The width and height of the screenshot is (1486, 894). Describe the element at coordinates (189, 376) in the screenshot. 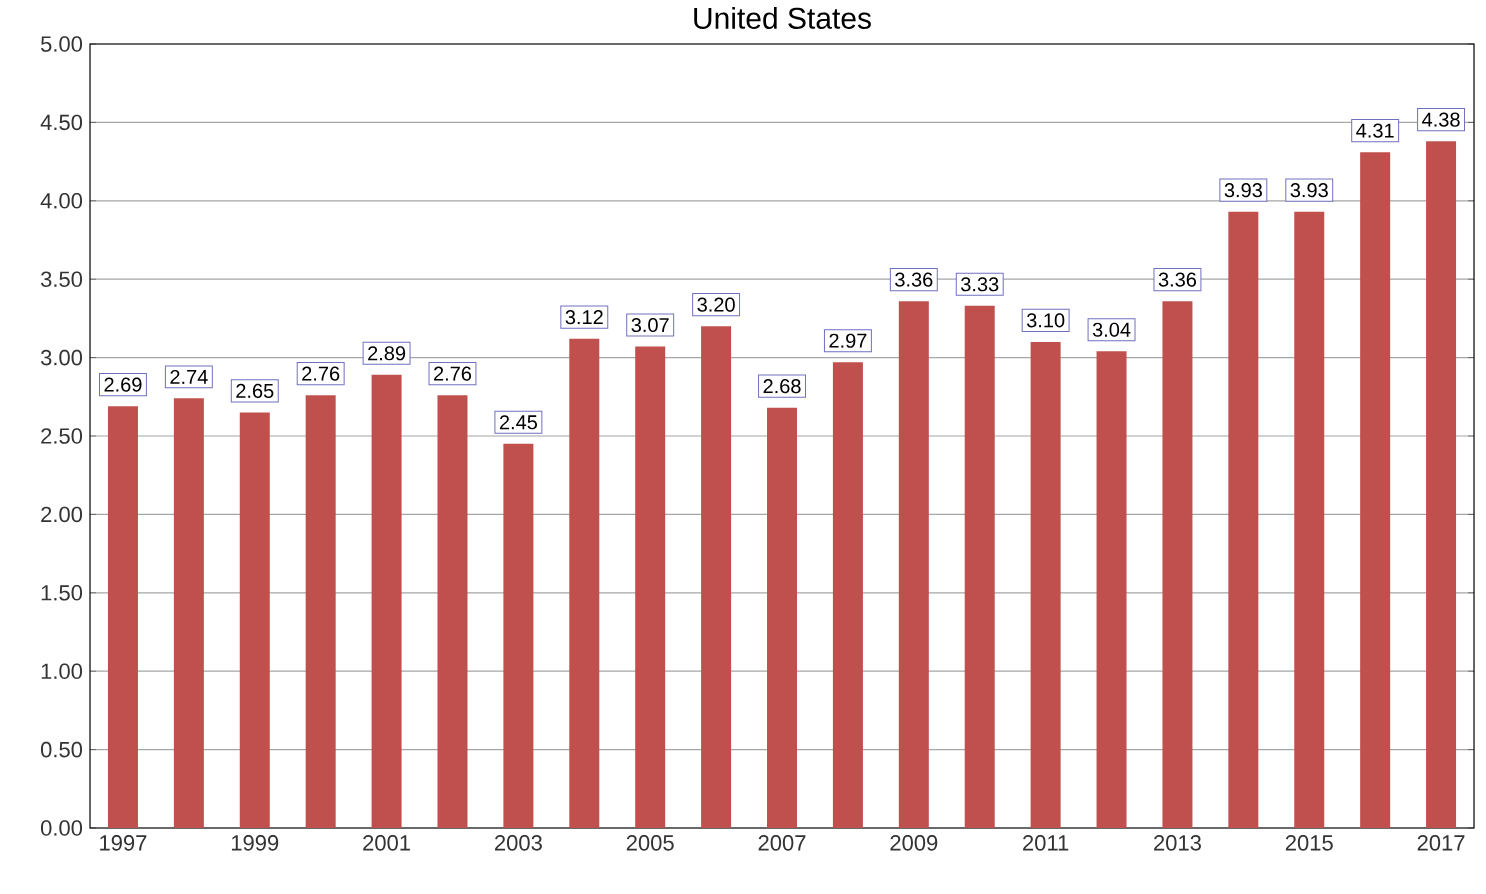

I see `data-label: 2.74` at that location.